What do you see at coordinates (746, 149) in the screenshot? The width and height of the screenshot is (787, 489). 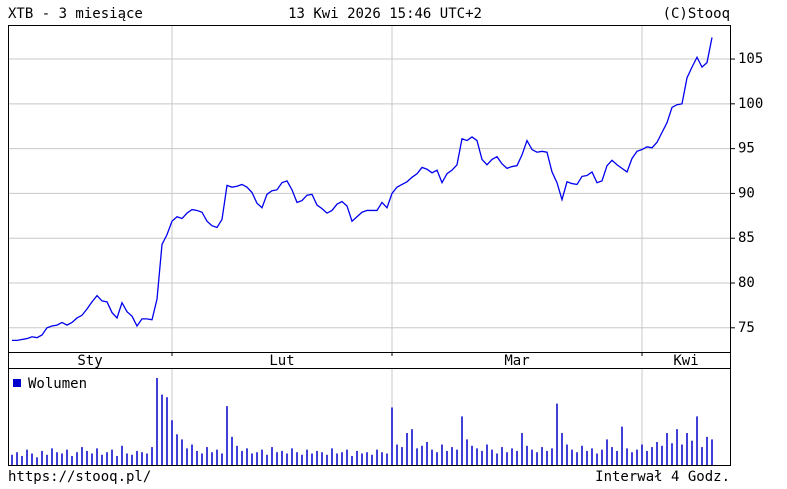 I see `y-tick-label: 95` at bounding box center [746, 149].